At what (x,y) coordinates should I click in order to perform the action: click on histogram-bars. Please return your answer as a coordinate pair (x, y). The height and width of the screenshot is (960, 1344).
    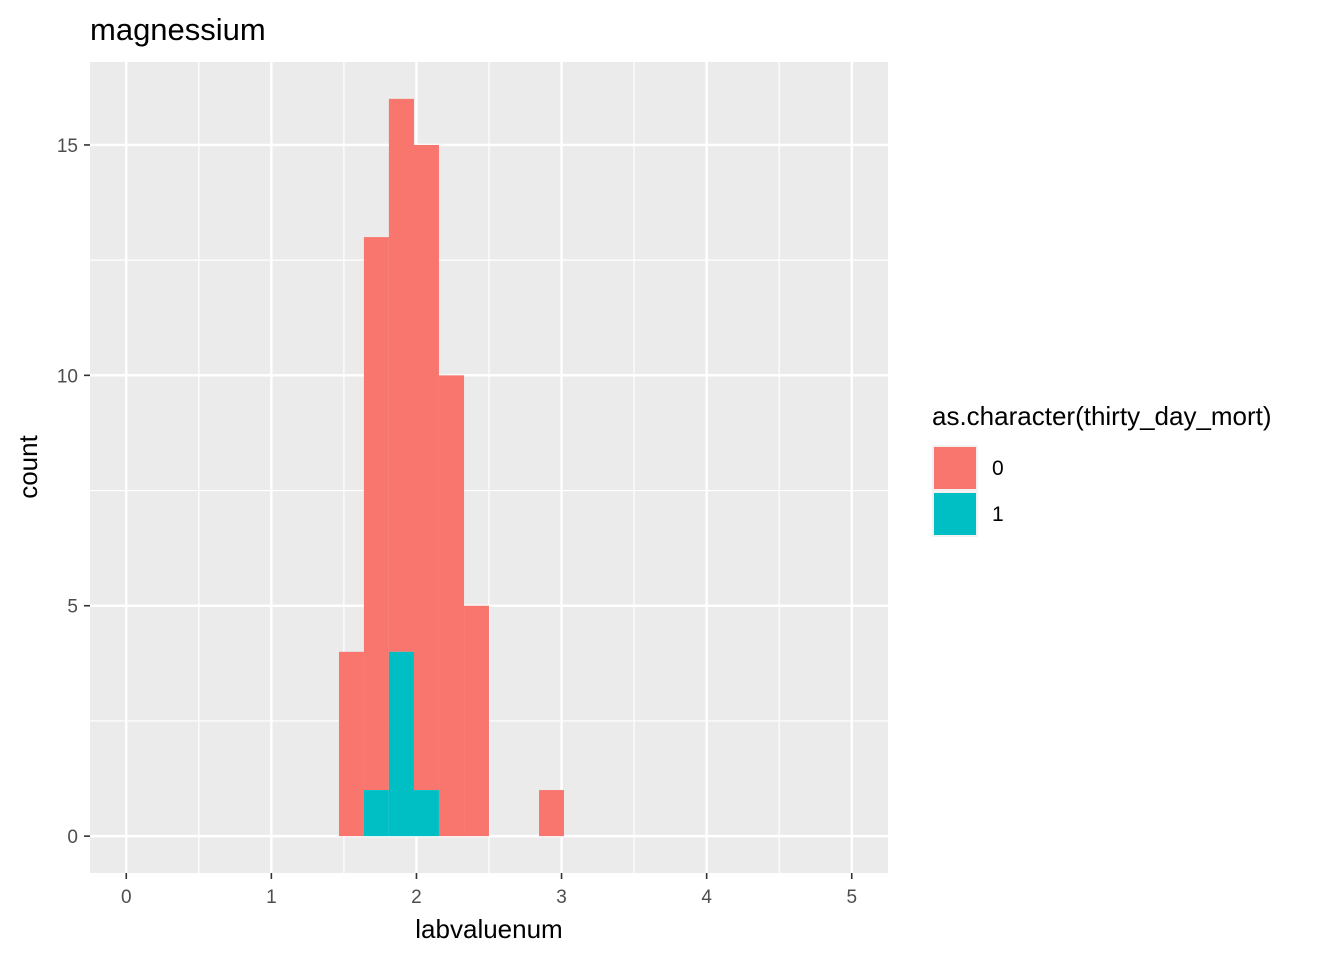
    Looking at the image, I should click on (451, 467).